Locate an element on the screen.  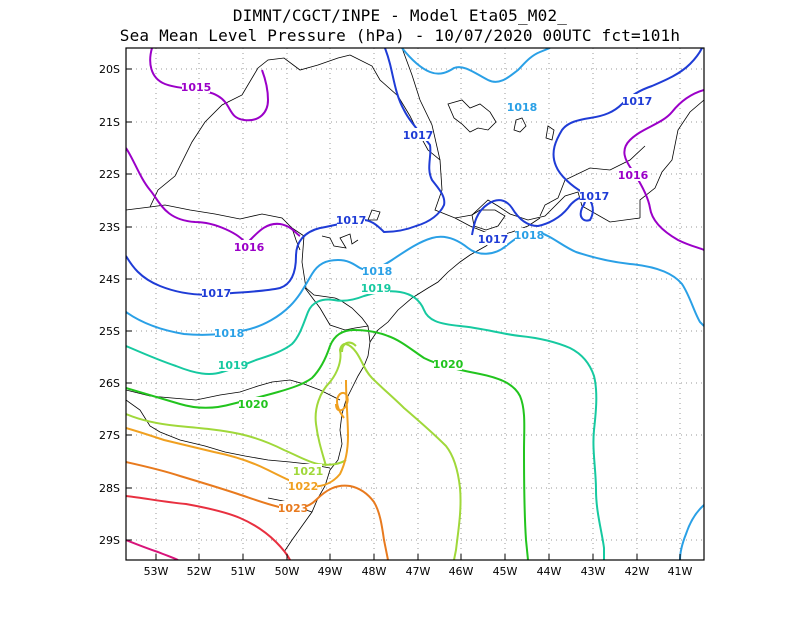
lon-tick-label: 51W is located at coordinates (243, 571).